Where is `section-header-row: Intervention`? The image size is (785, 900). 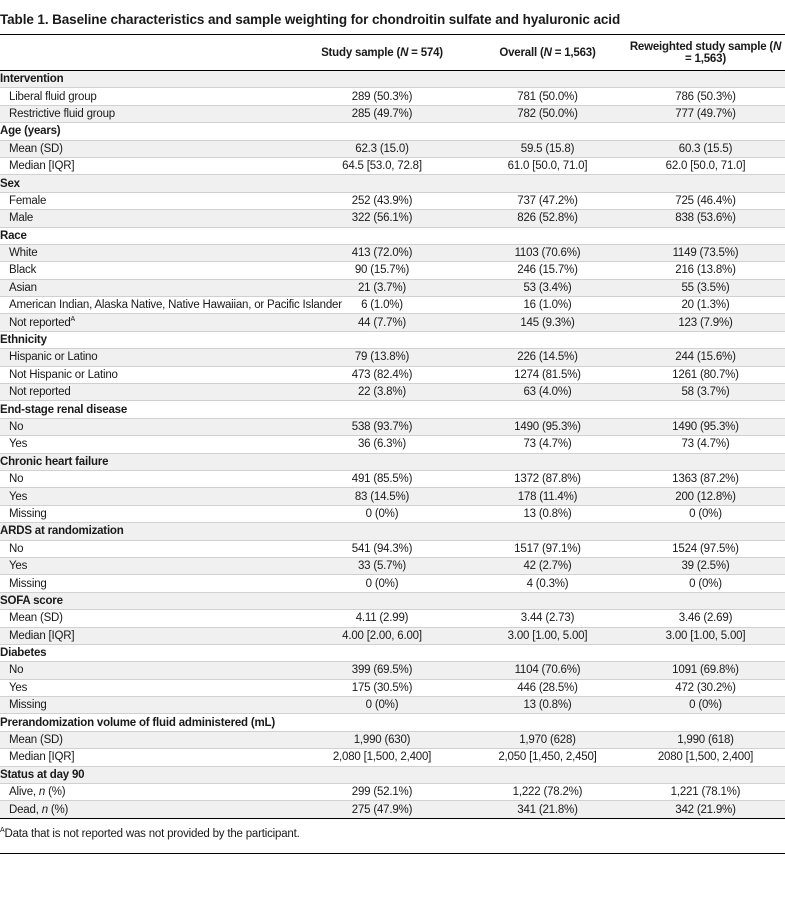 section-header-row: Intervention is located at coordinates (392, 79).